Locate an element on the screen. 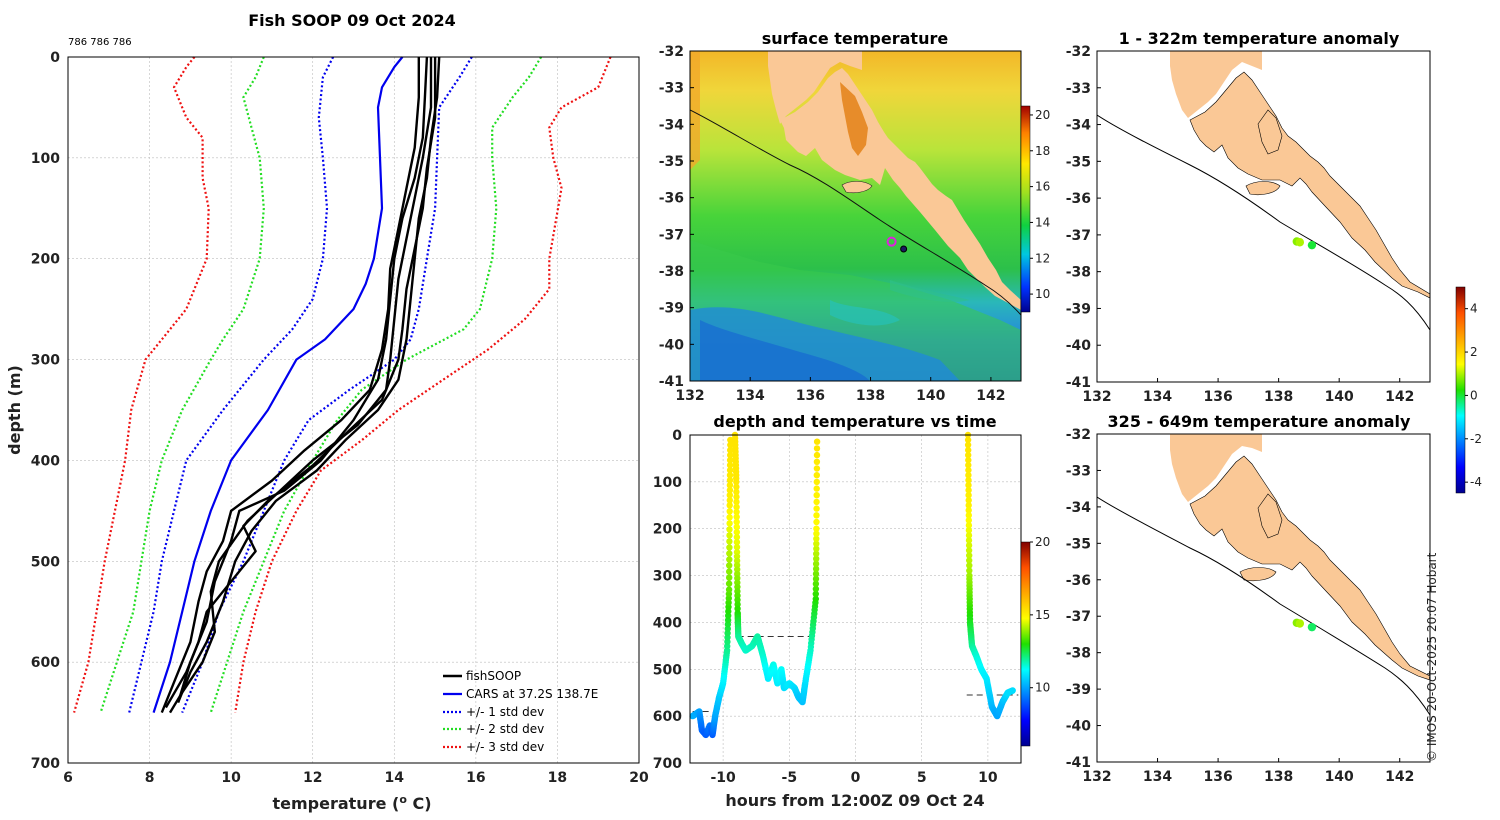 This screenshot has height=820, width=1500. anom1-y-tick-label: -36 is located at coordinates (1078, 199).